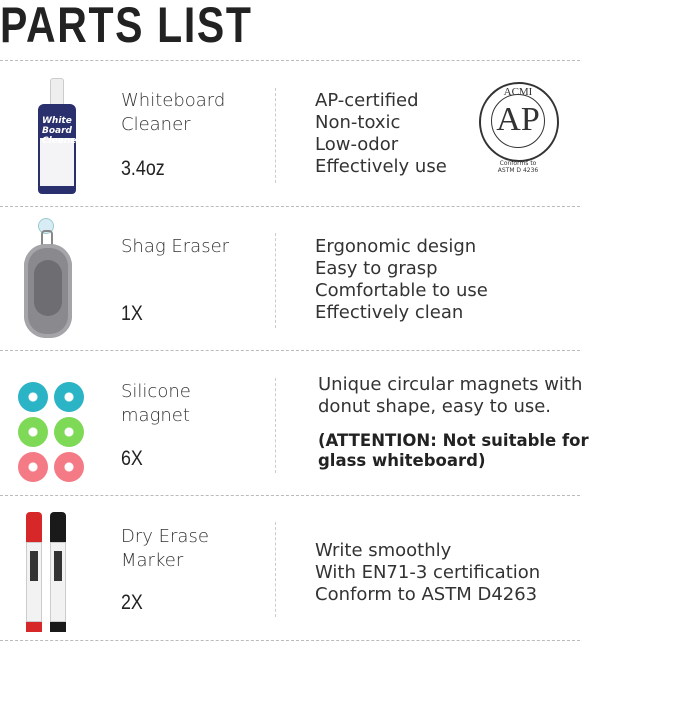 The height and width of the screenshot is (702, 679). What do you see at coordinates (173, 112) in the screenshot?
I see `item-name: Whiteboard Cleaner` at bounding box center [173, 112].